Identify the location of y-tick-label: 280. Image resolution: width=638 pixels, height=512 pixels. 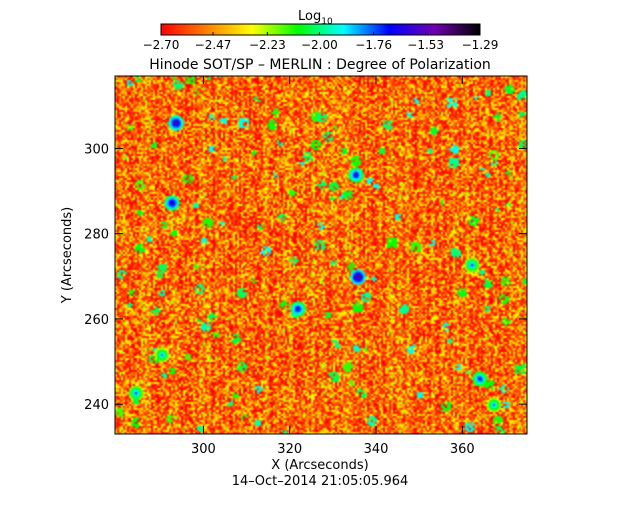
(96, 235).